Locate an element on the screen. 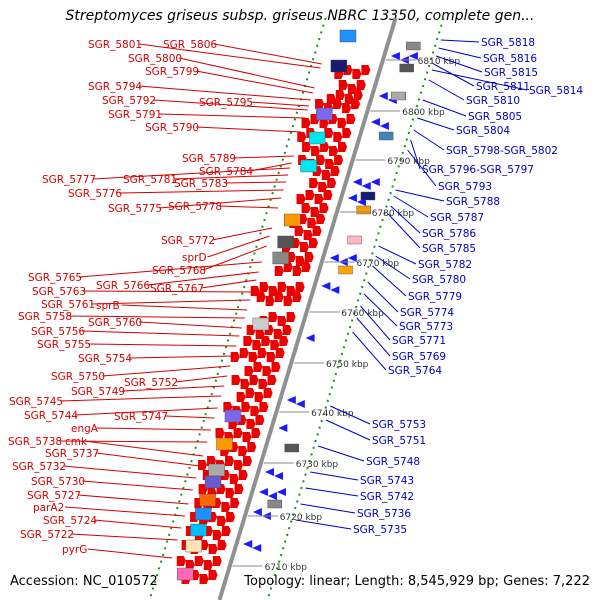 This screenshot has height=600, width=600. right-gene-label: SGR_5774 is located at coordinates (427, 313).